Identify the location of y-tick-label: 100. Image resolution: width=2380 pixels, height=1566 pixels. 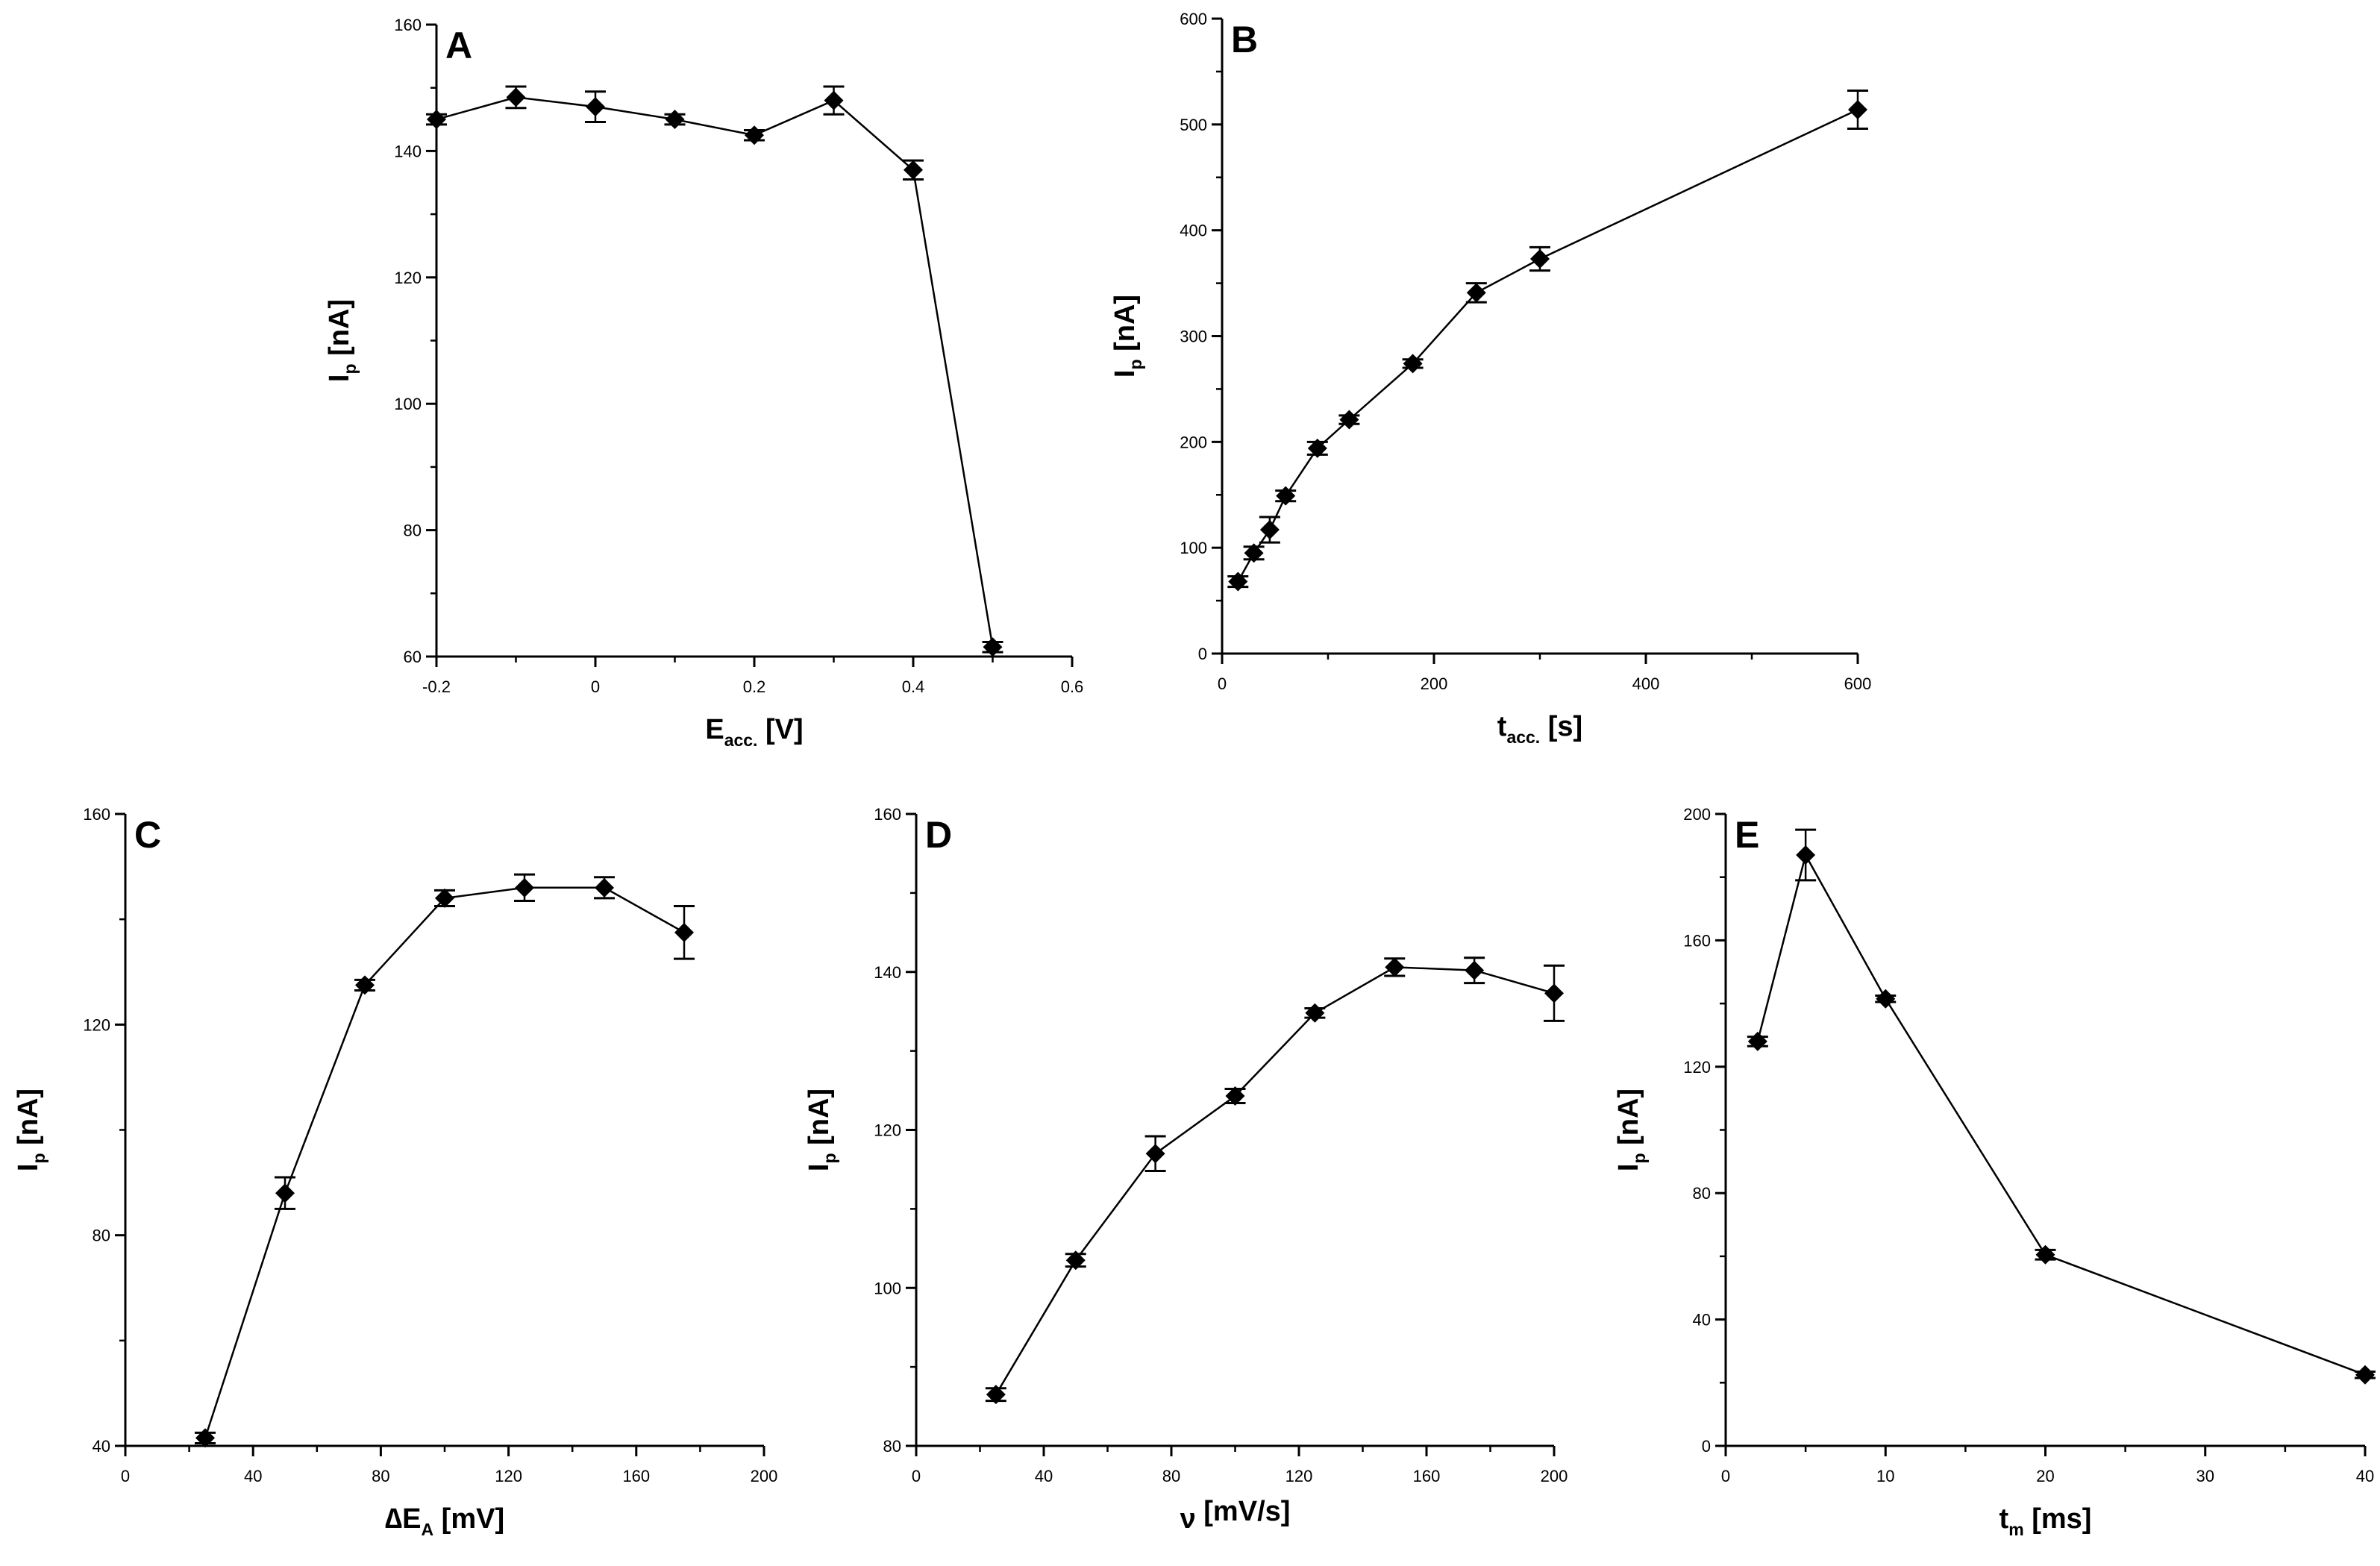
(408, 404).